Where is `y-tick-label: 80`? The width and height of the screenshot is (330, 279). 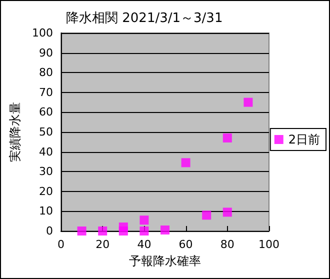
y-tick-label: 80 is located at coordinates (46, 73).